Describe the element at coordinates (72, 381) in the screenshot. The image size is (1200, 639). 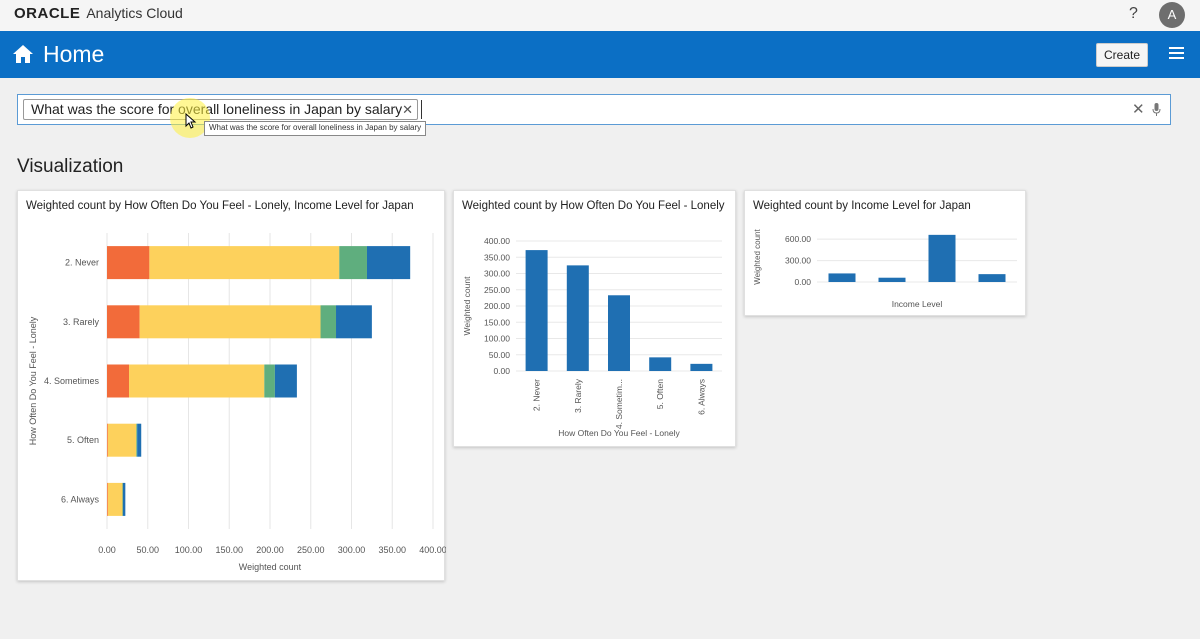
I see `y-tick-label: 4. Sometimes` at that location.